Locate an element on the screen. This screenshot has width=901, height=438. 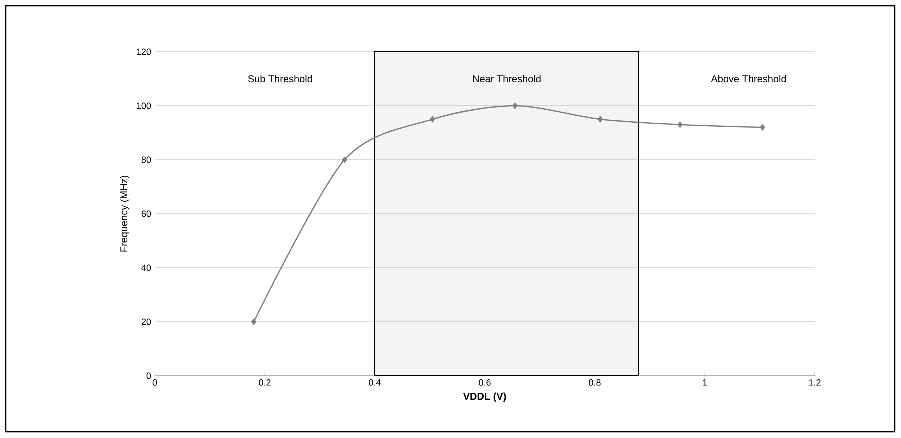
y-tick-label: 0 is located at coordinates (149, 376).